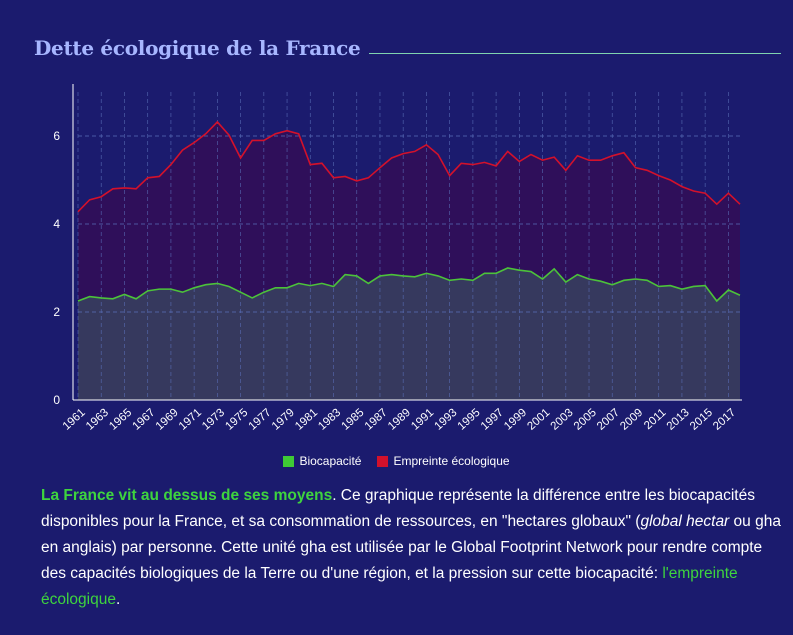 The image size is (793, 635). I want to click on x-tick-label: 1961, so click(74, 420).